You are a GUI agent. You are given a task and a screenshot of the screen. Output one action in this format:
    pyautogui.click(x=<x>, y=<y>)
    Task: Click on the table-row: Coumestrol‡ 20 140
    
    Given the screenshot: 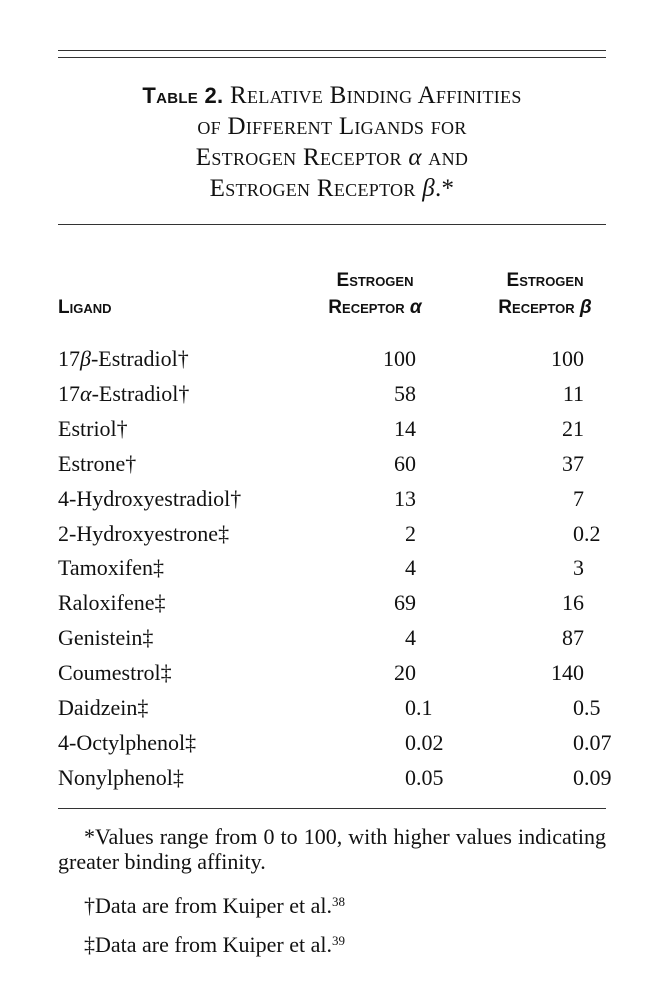 What is the action you would take?
    pyautogui.click(x=332, y=672)
    